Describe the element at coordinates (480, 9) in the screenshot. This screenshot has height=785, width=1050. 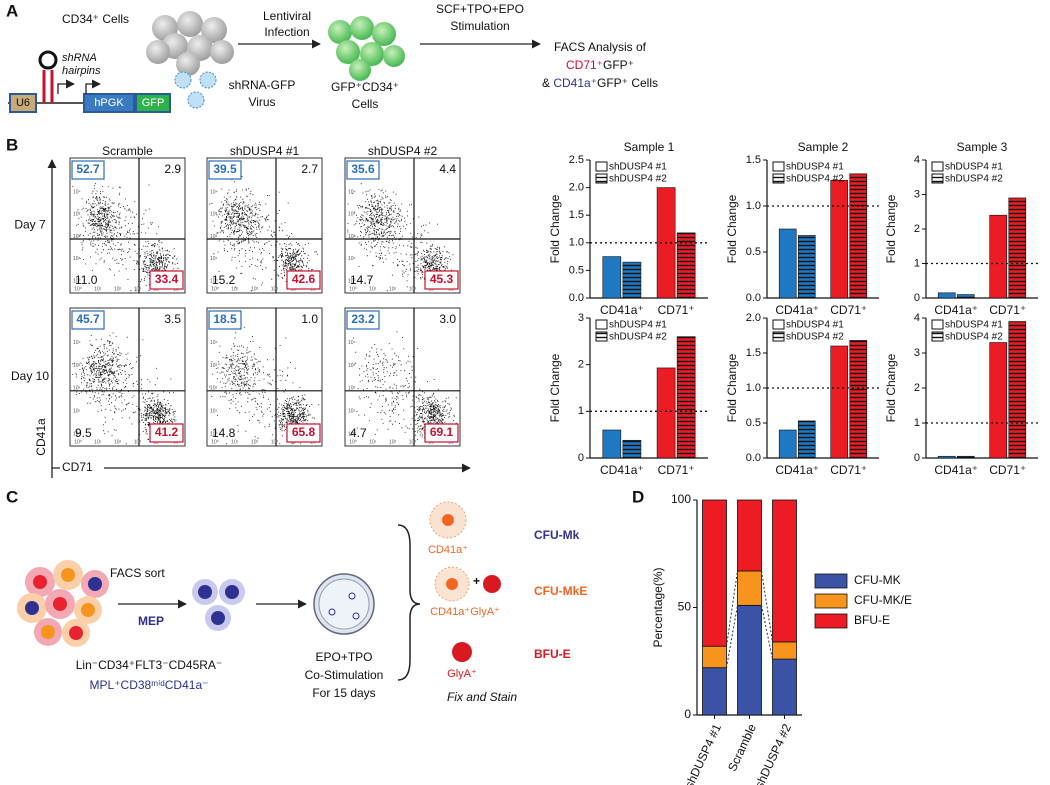
I see `label: SCF+TPO+EPO` at that location.